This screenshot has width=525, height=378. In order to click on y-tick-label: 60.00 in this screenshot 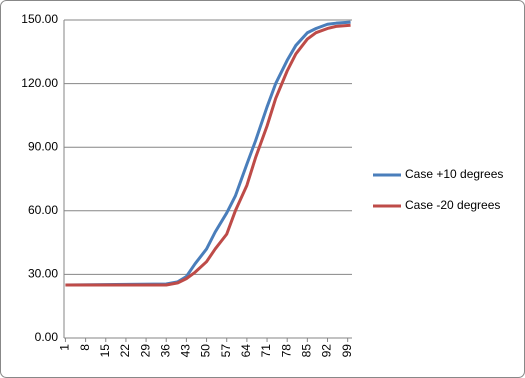, I will do `click(43, 210)`.